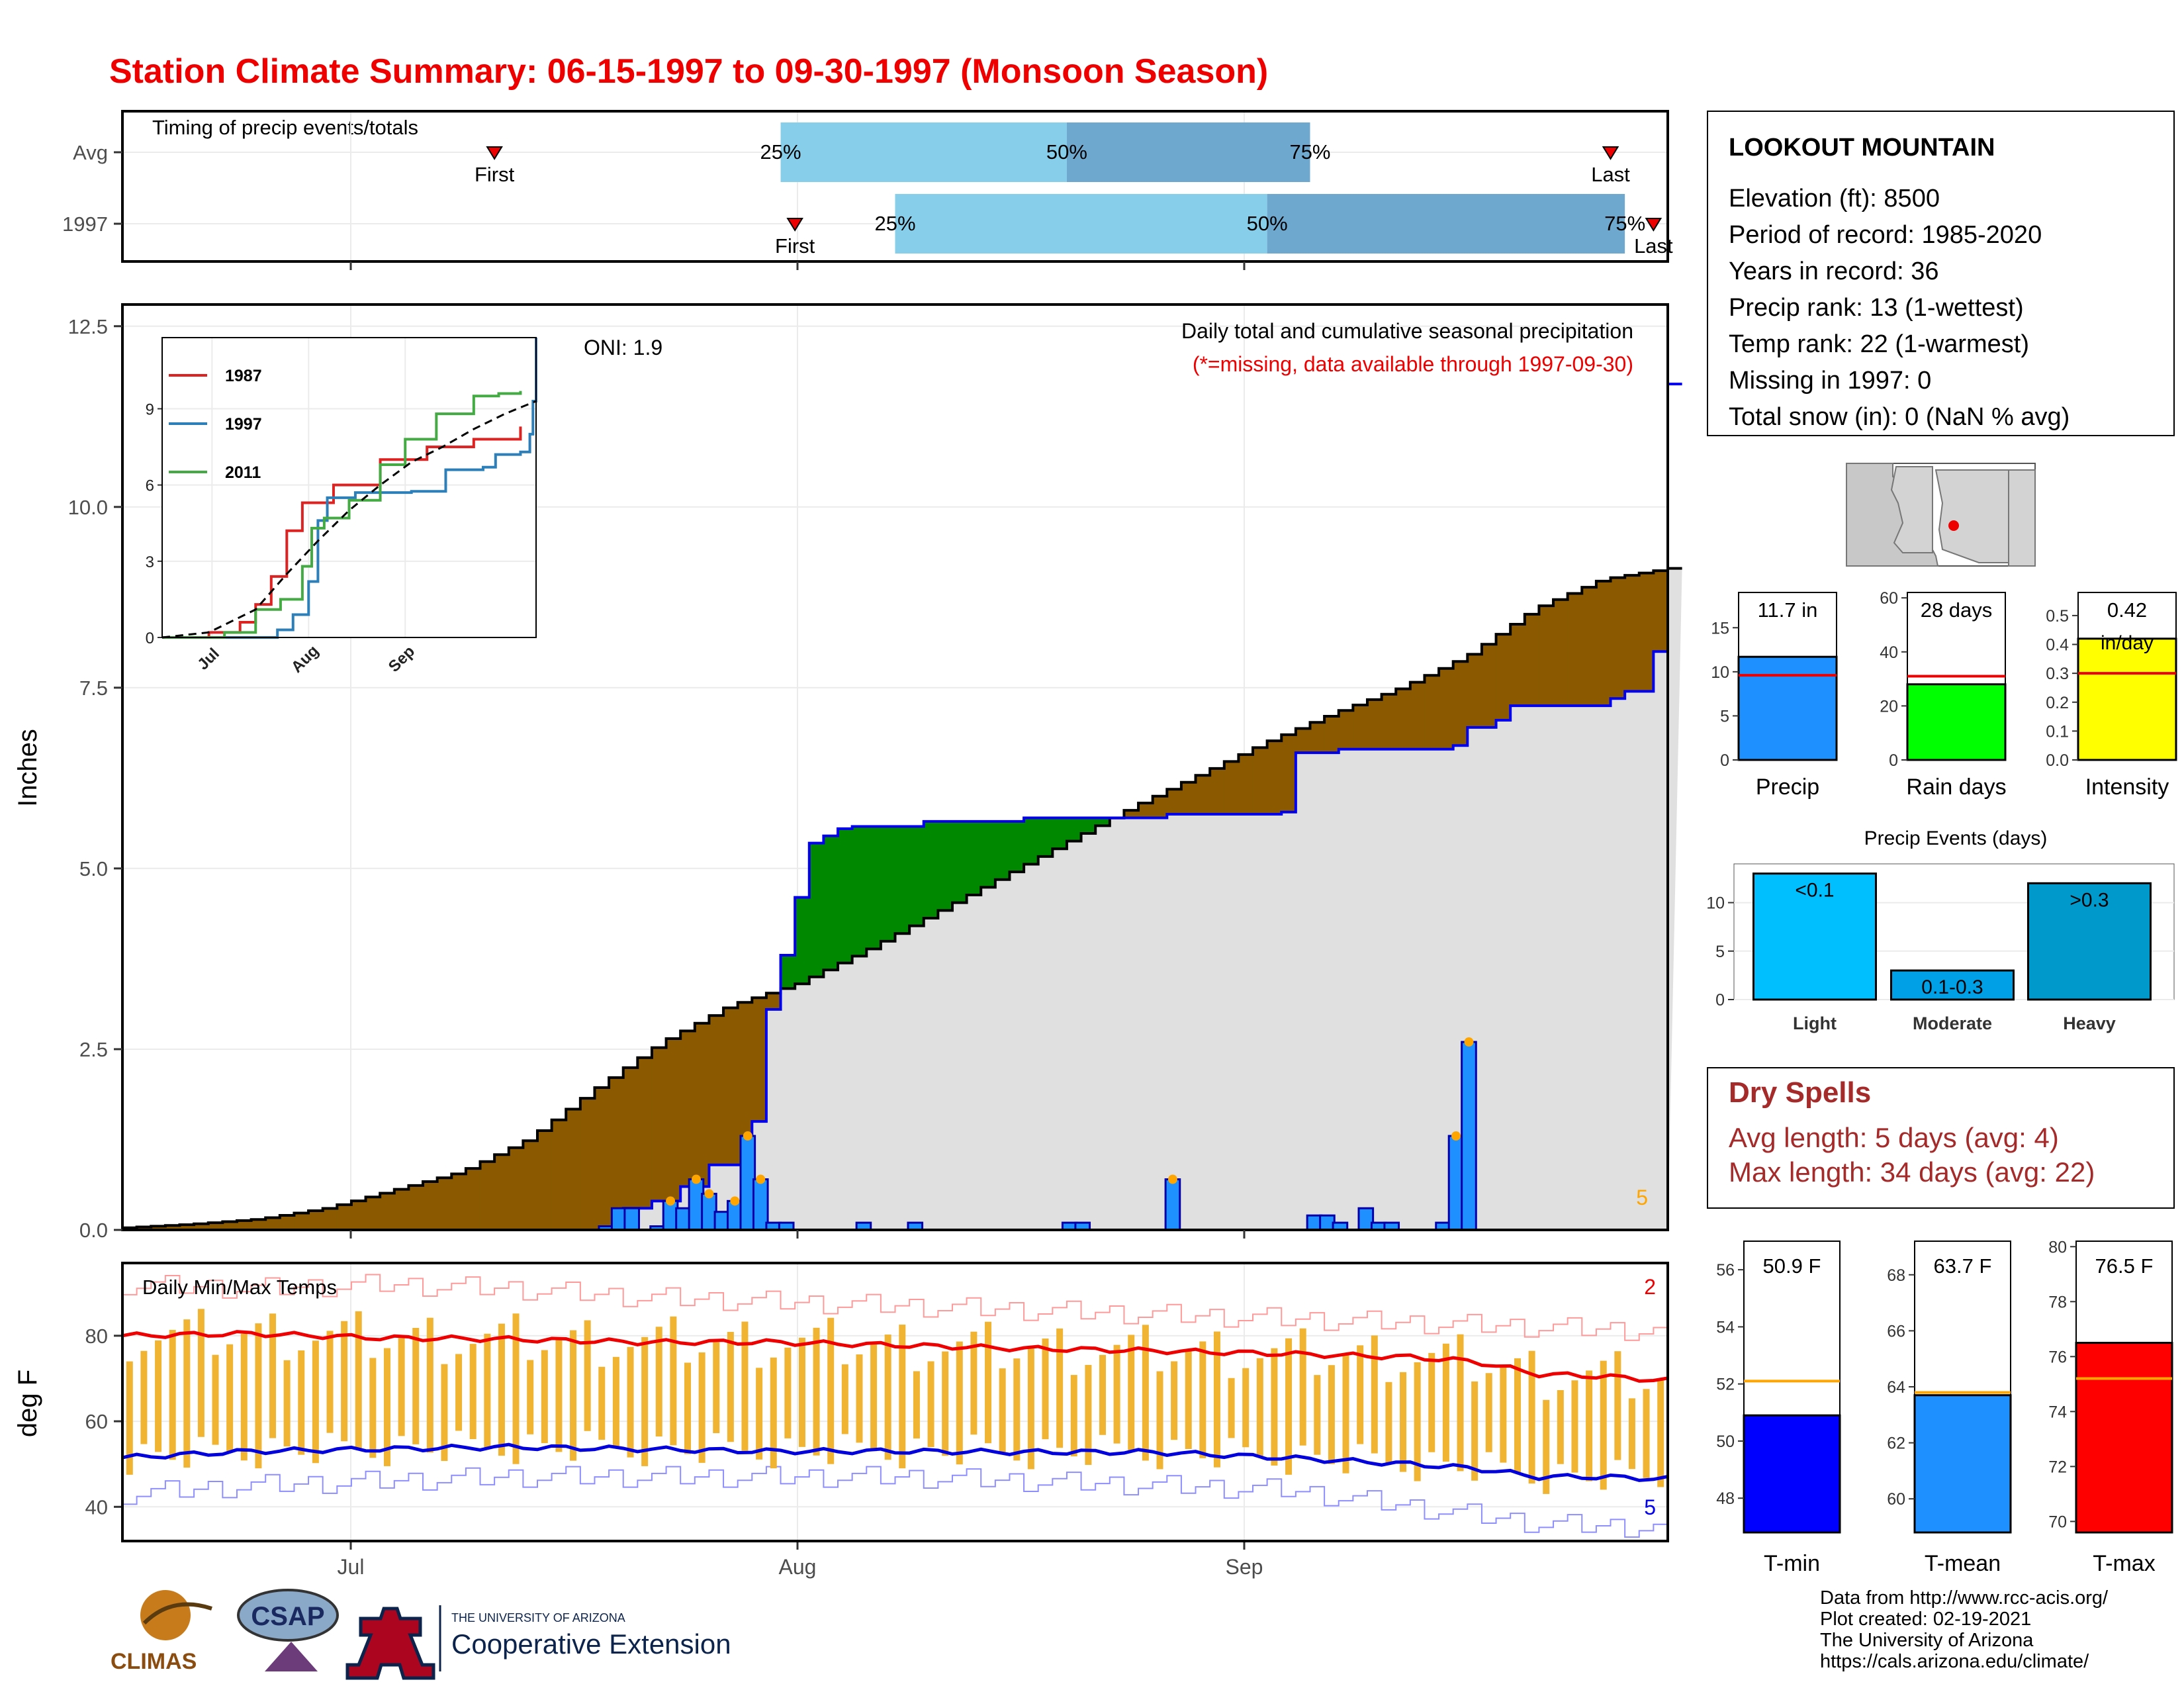 The image size is (2184, 1688). What do you see at coordinates (291, 1656) in the screenshot?
I see `csap-mountain-icon` at bounding box center [291, 1656].